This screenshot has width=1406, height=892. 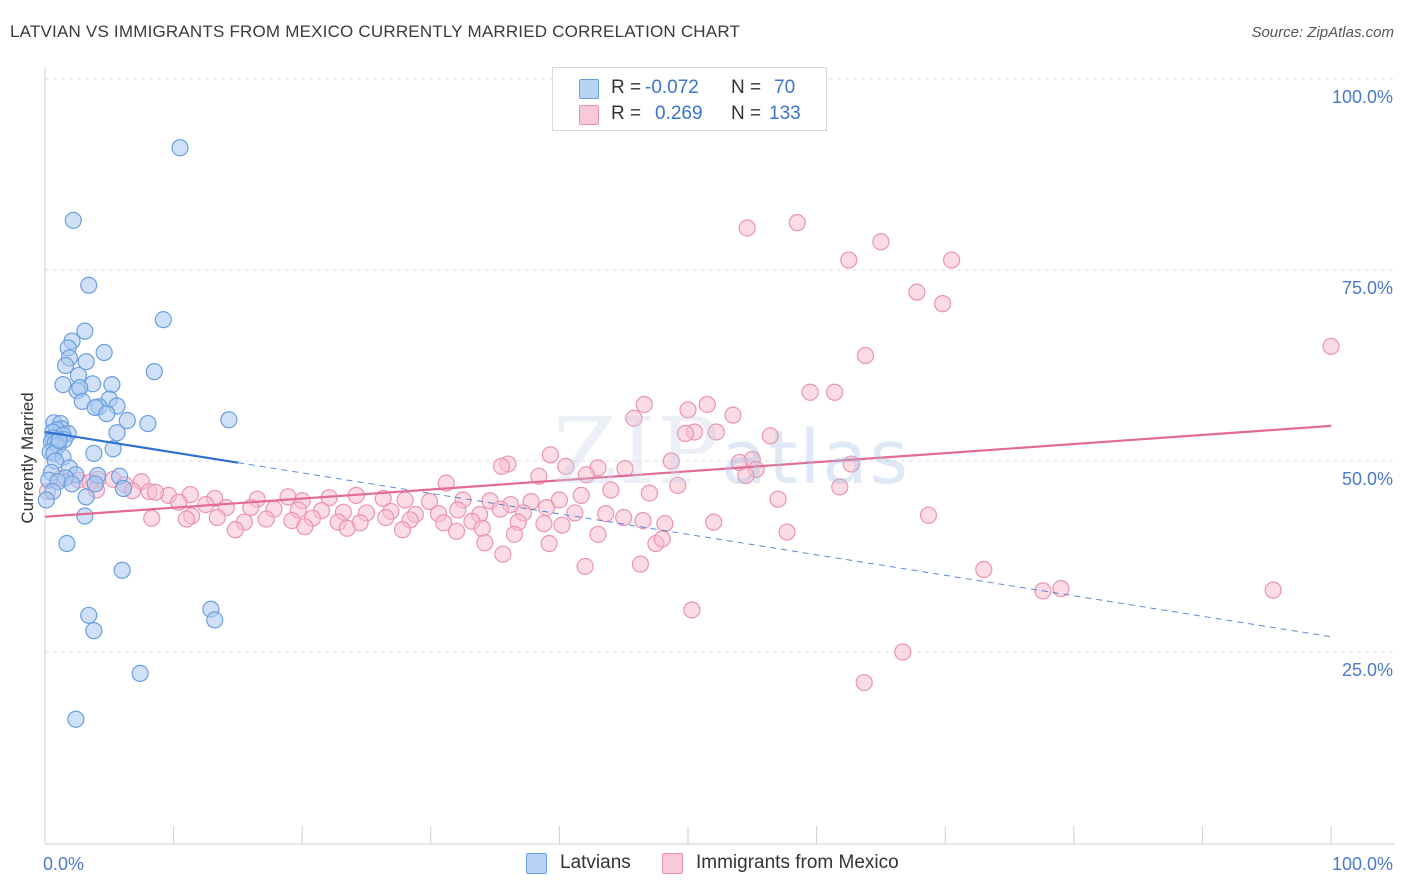 What do you see at coordinates (746, 113) in the screenshot?
I see `mexico-n-label: N =` at bounding box center [746, 113].